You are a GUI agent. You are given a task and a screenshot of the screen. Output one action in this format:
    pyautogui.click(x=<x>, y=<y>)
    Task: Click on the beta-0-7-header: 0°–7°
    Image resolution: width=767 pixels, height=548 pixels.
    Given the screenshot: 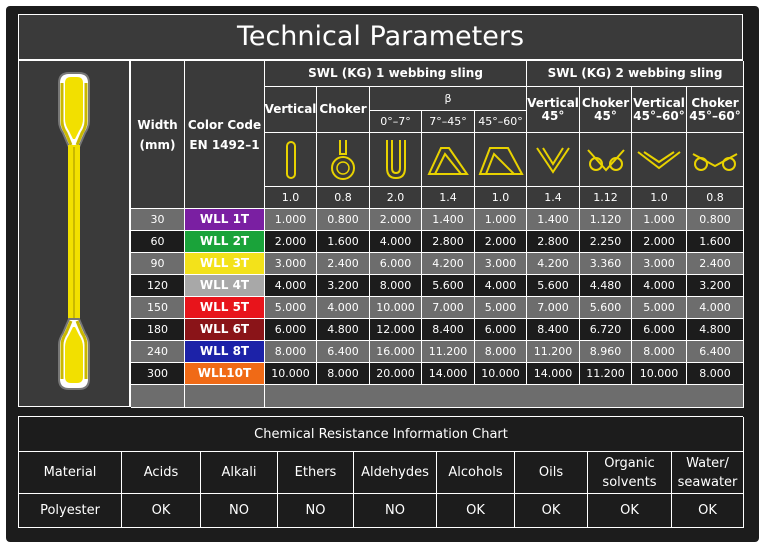 What is the action you would take?
    pyautogui.click(x=396, y=122)
    